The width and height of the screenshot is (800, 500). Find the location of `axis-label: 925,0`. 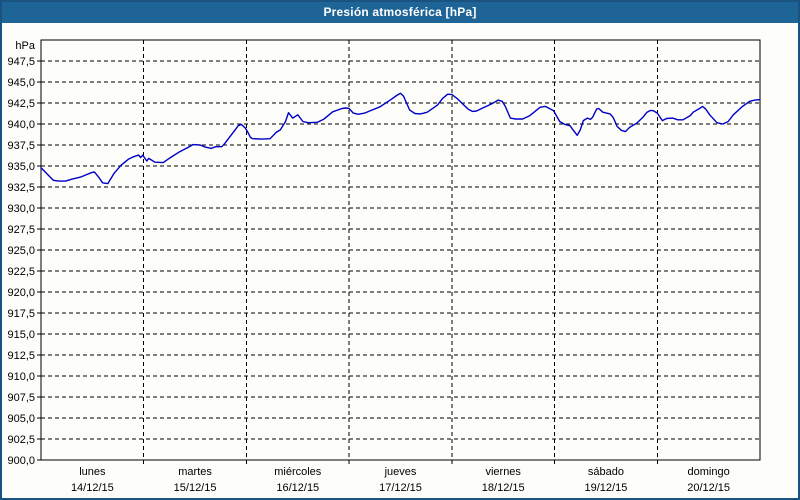

axis-label: 925,0 is located at coordinates (21, 251).